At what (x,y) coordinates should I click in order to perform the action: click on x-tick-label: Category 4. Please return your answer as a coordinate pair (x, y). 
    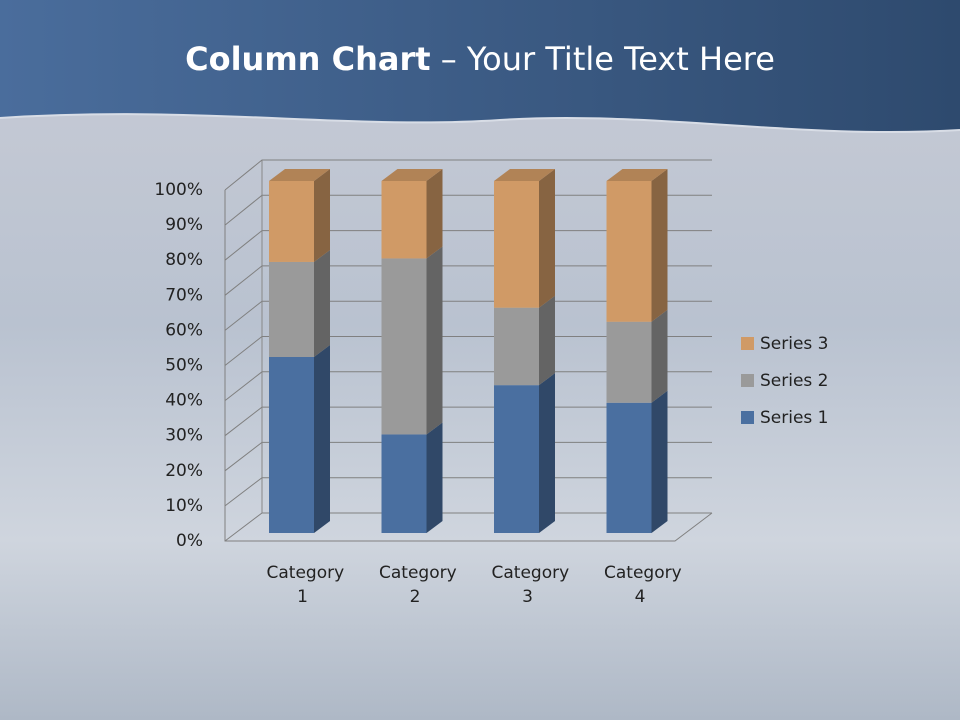
    Looking at the image, I should click on (643, 585).